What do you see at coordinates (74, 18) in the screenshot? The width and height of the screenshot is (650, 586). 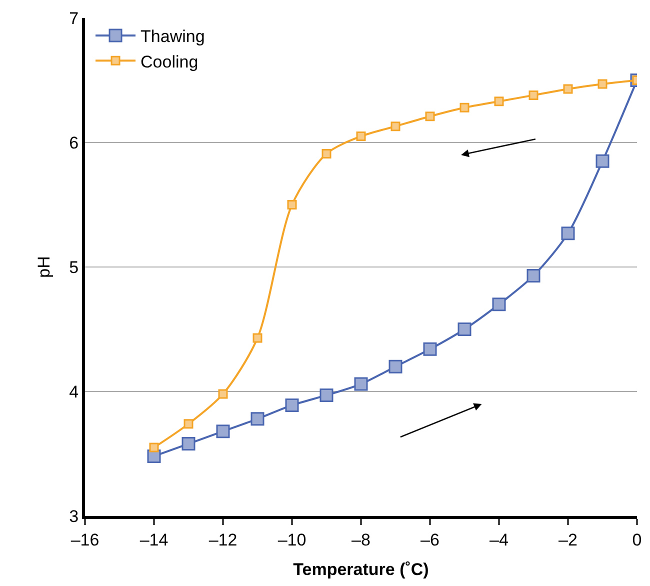 I see `y-tick-label: 7` at bounding box center [74, 18].